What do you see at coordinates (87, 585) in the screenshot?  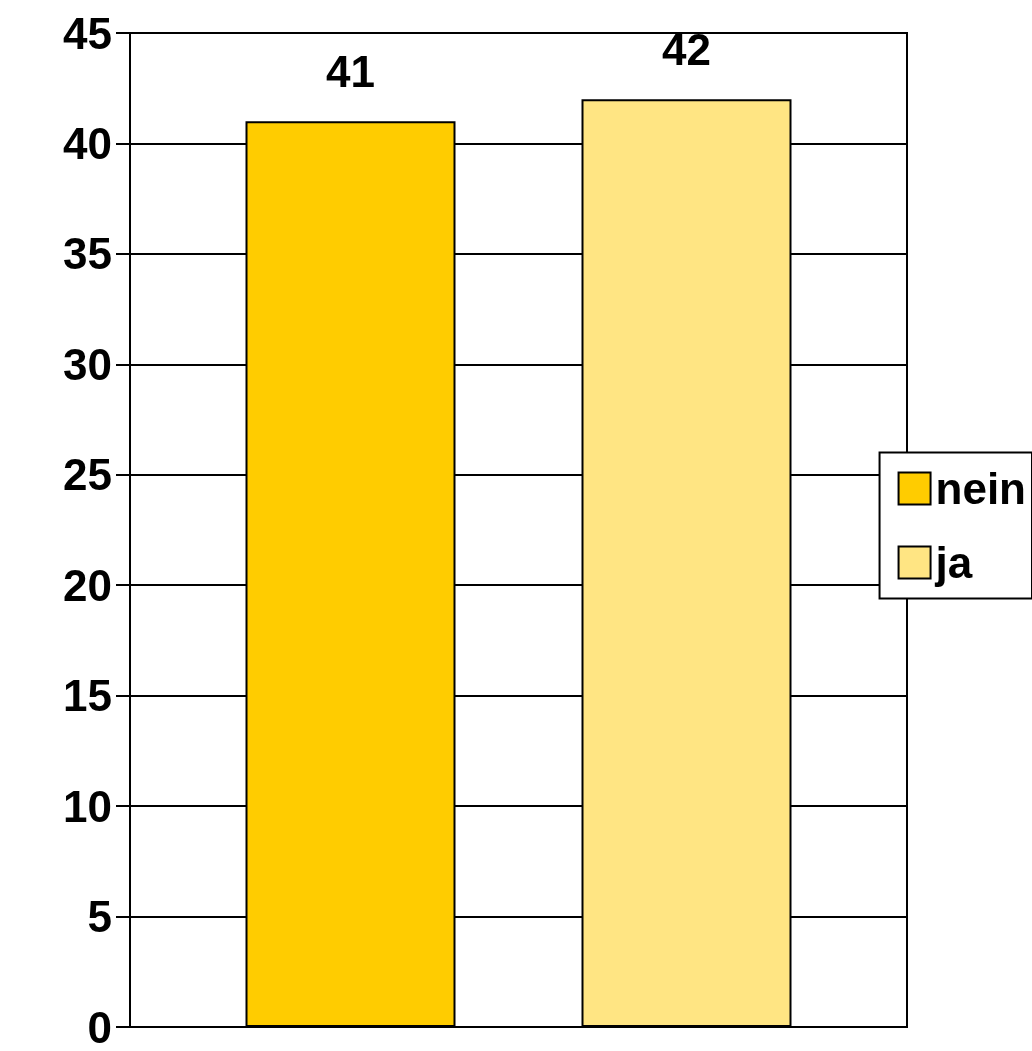 I see `y-tick-label: 20` at bounding box center [87, 585].